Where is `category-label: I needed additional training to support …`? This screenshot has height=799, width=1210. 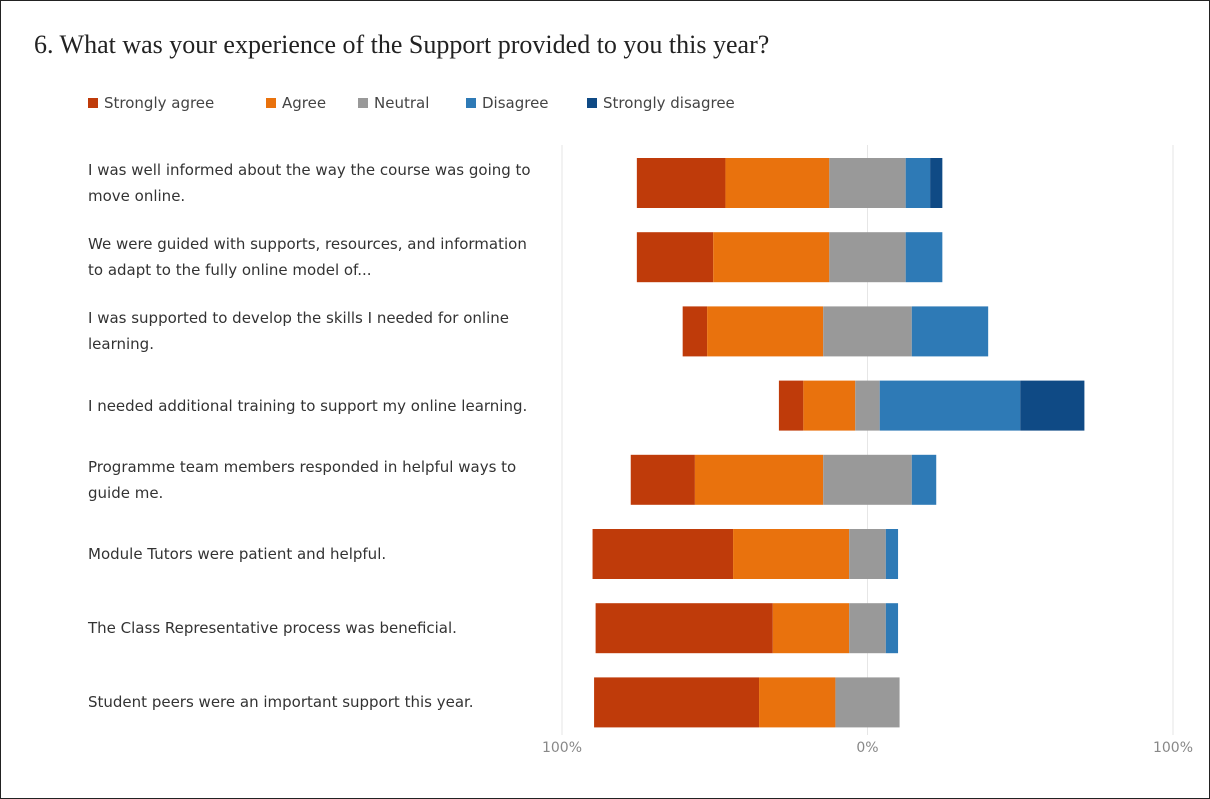
category-label: I needed additional training to support … is located at coordinates (308, 405).